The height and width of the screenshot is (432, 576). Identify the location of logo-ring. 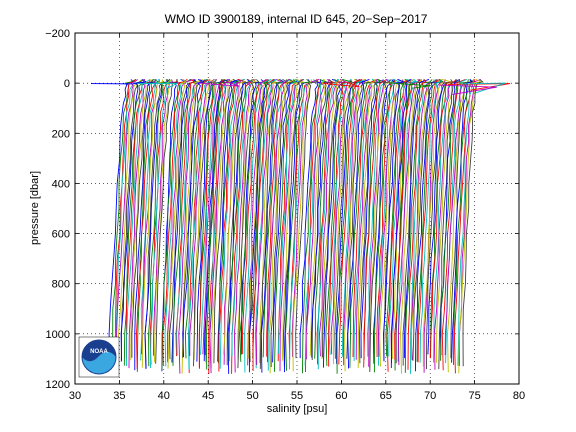
(99, 357).